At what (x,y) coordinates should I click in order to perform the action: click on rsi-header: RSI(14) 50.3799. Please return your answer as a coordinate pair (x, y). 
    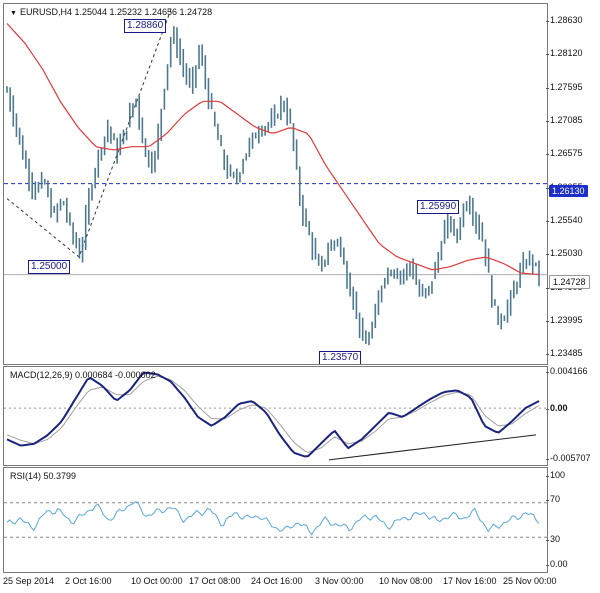
    Looking at the image, I should click on (43, 476).